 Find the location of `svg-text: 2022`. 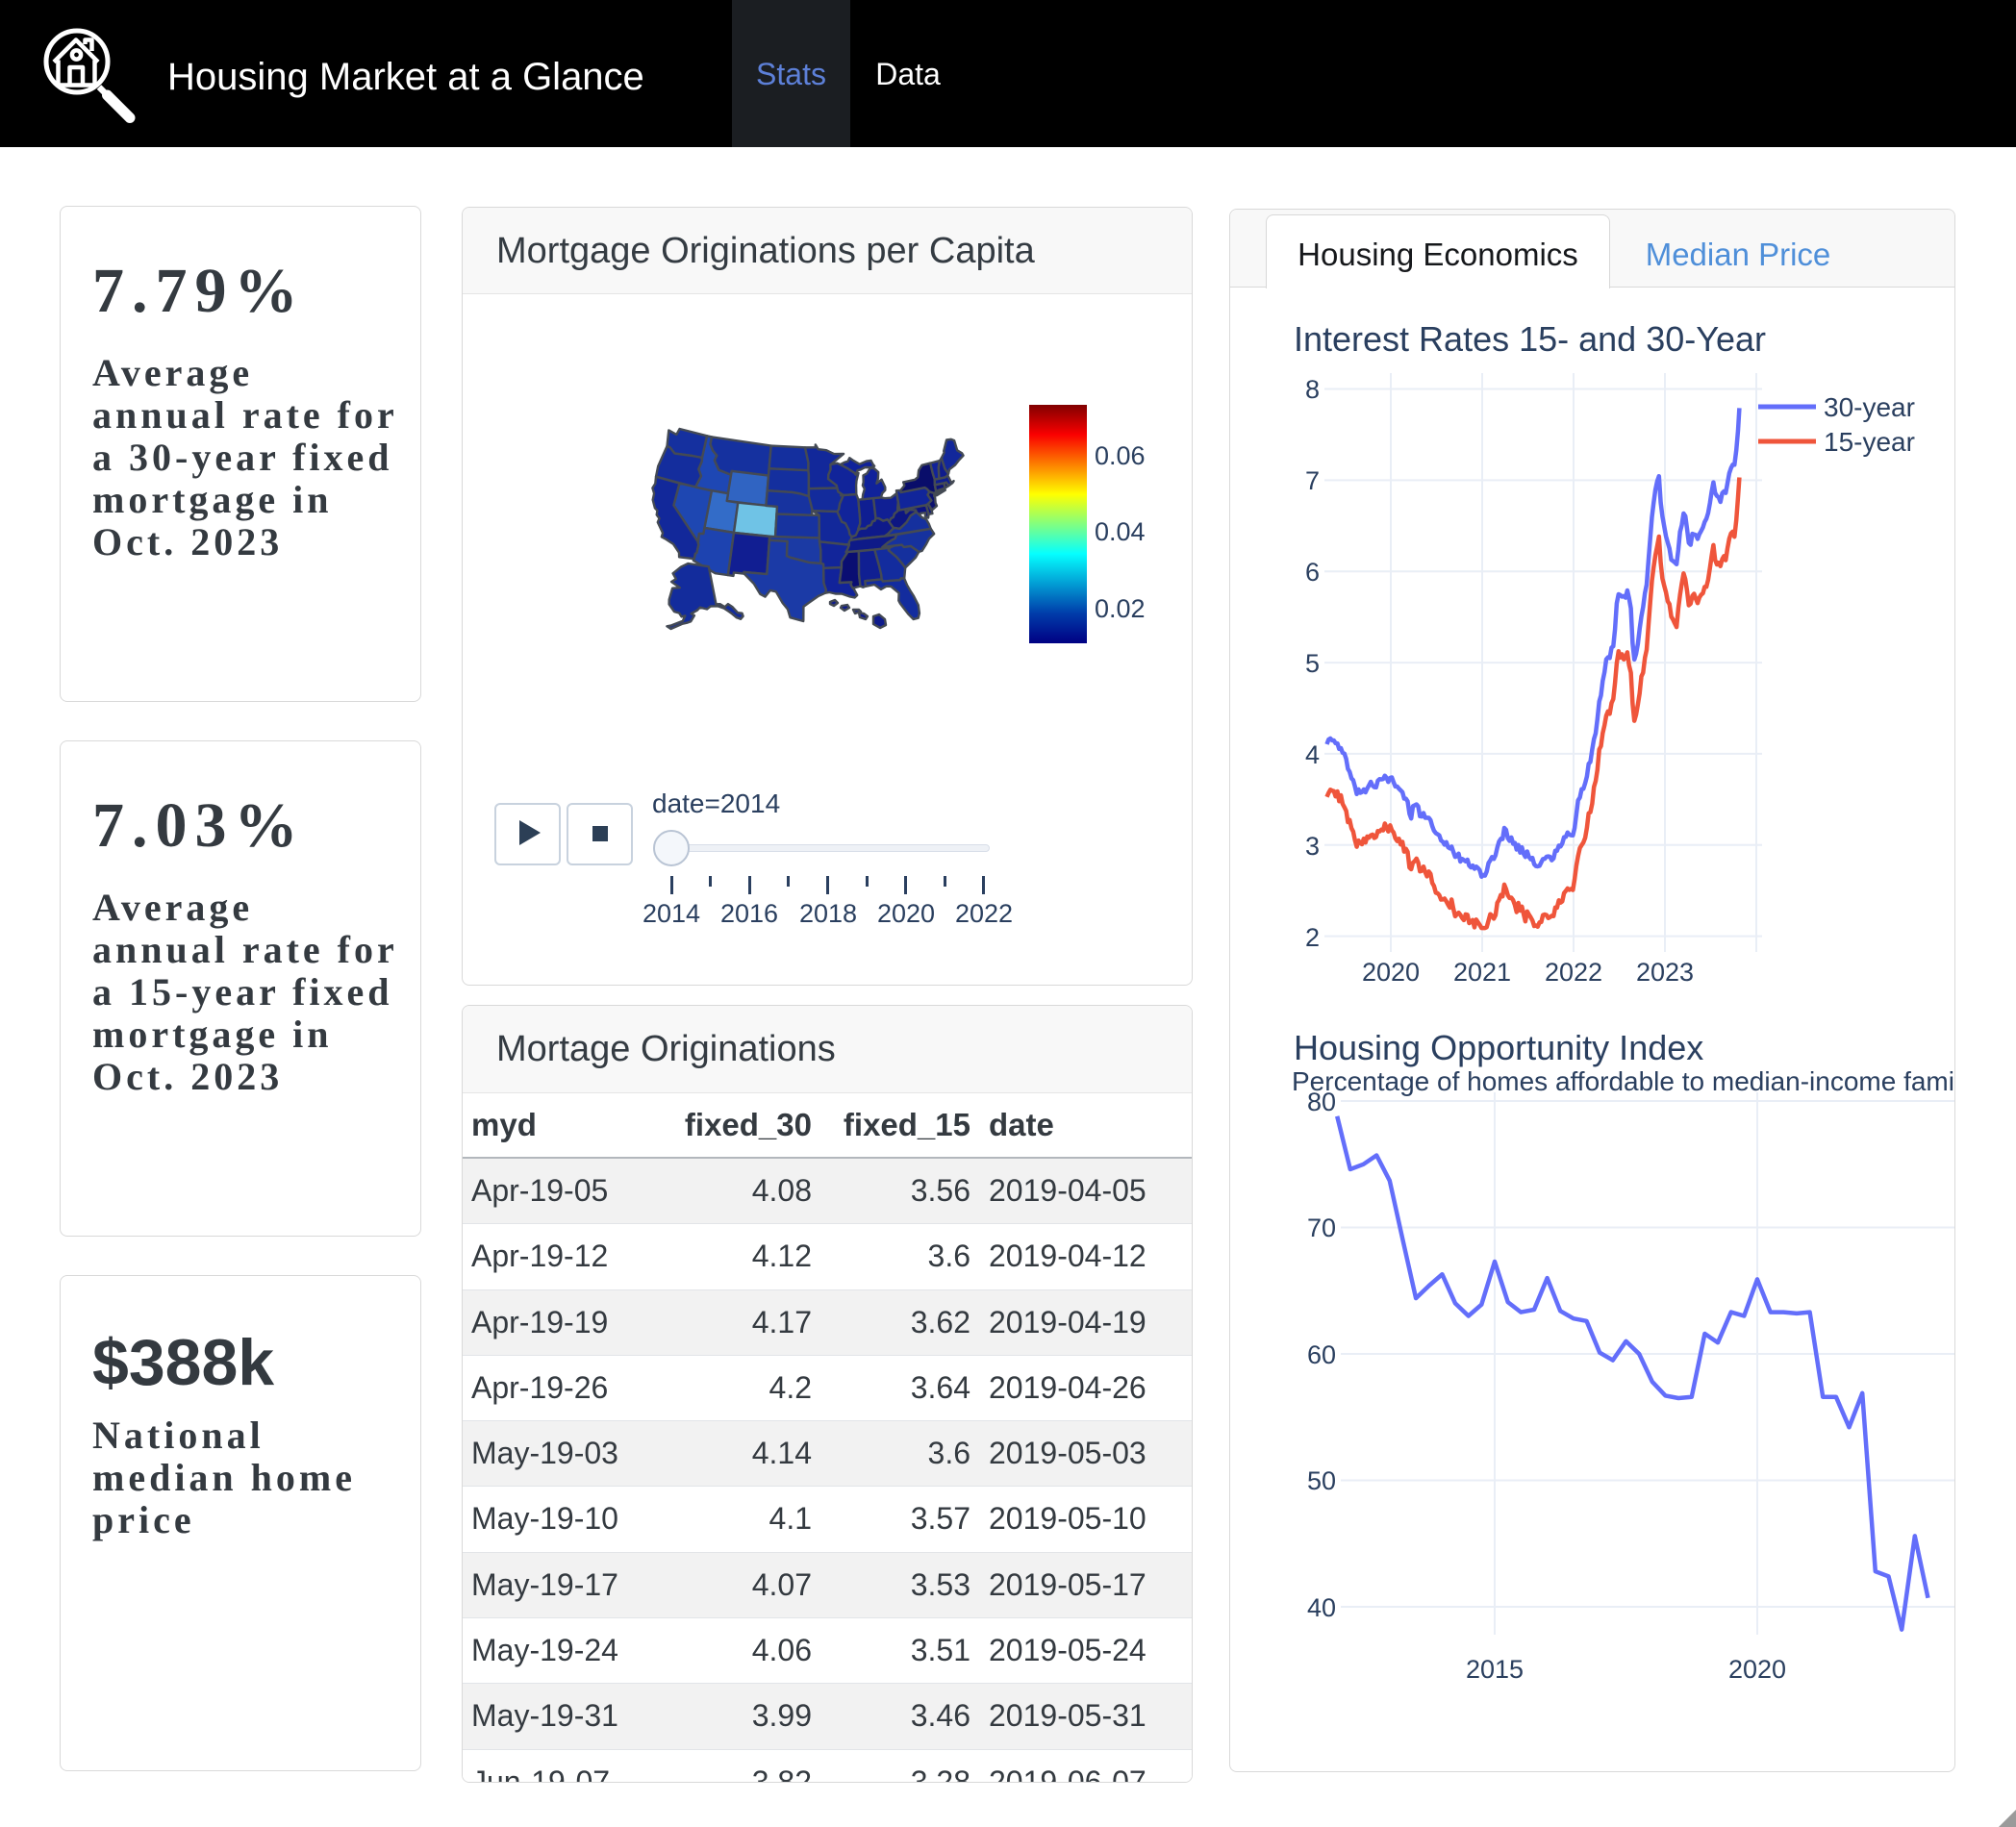

svg-text: 2022 is located at coordinates (1574, 972).